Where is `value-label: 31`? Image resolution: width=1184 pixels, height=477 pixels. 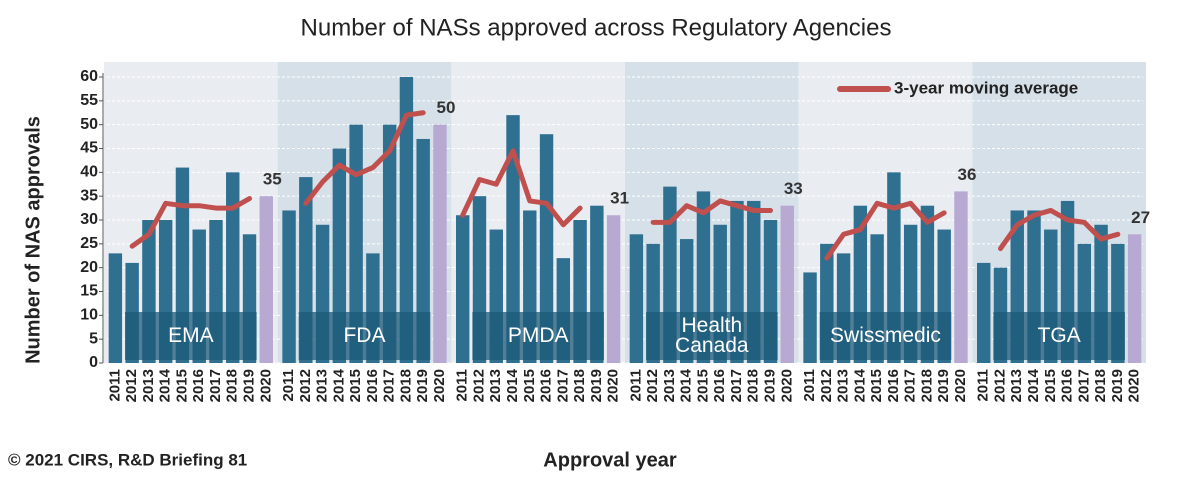
value-label: 31 is located at coordinates (619, 198).